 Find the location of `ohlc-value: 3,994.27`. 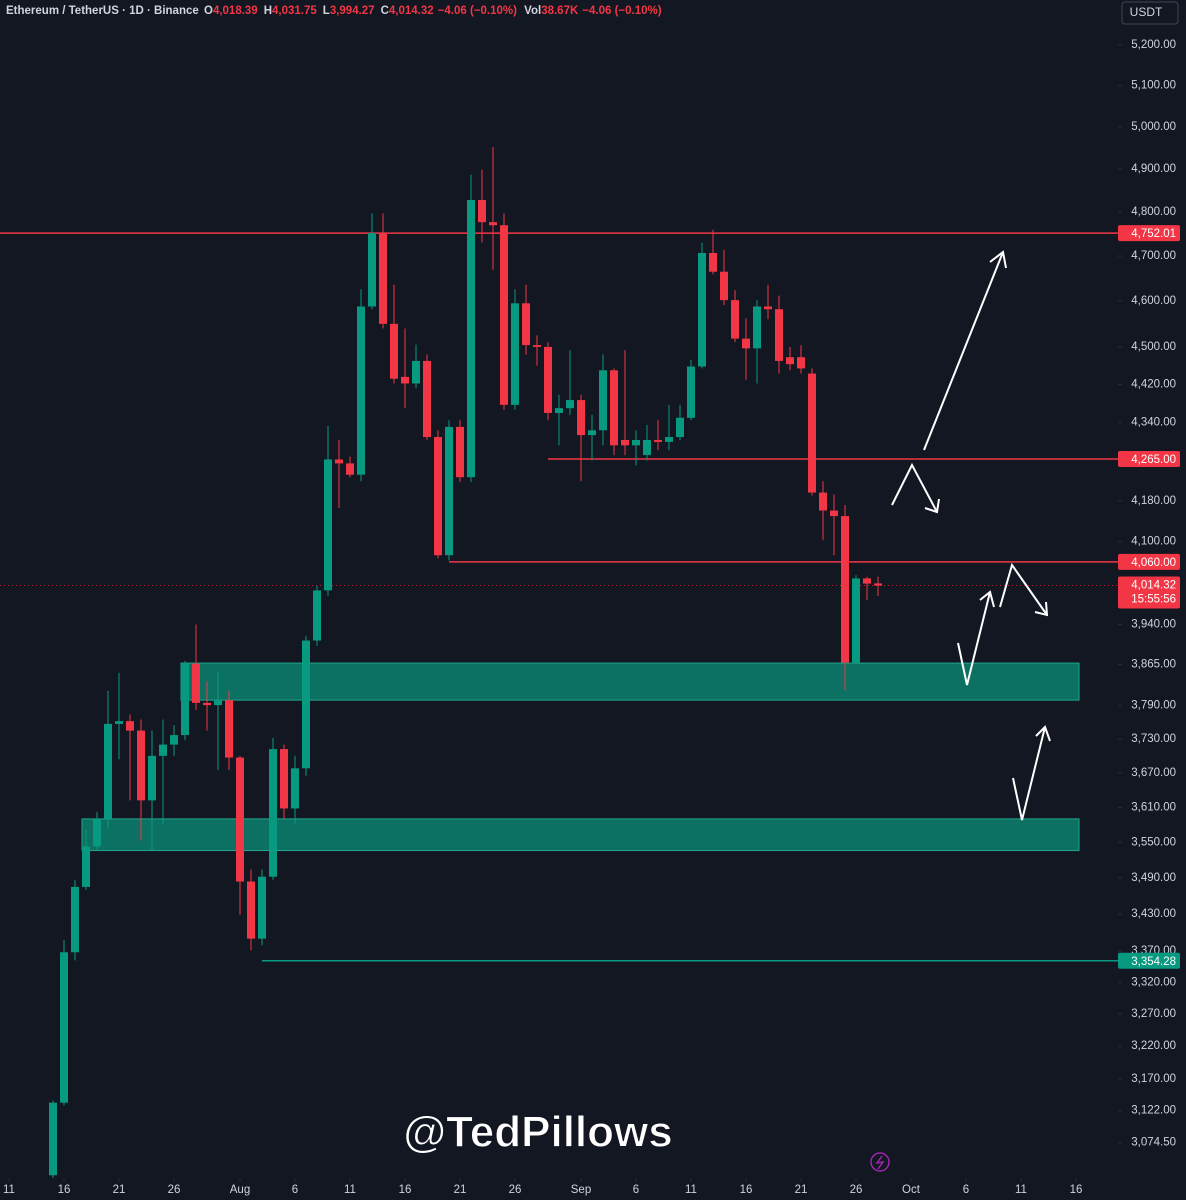

ohlc-value: 3,994.27 is located at coordinates (352, 11).